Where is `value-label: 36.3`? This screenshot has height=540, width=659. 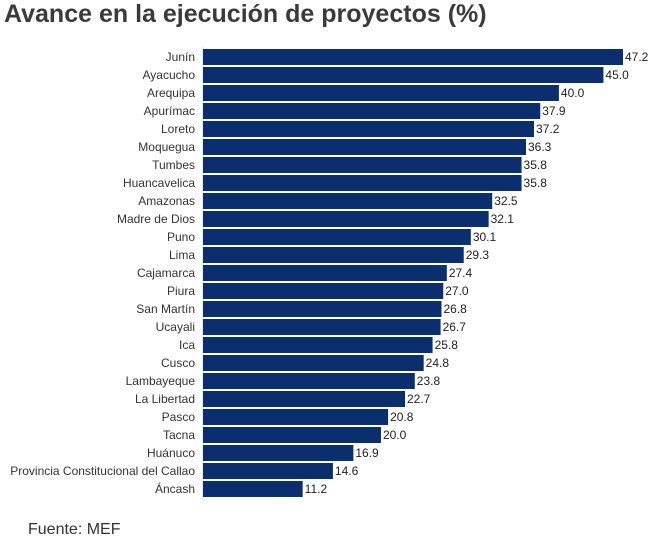 value-label: 36.3 is located at coordinates (540, 147).